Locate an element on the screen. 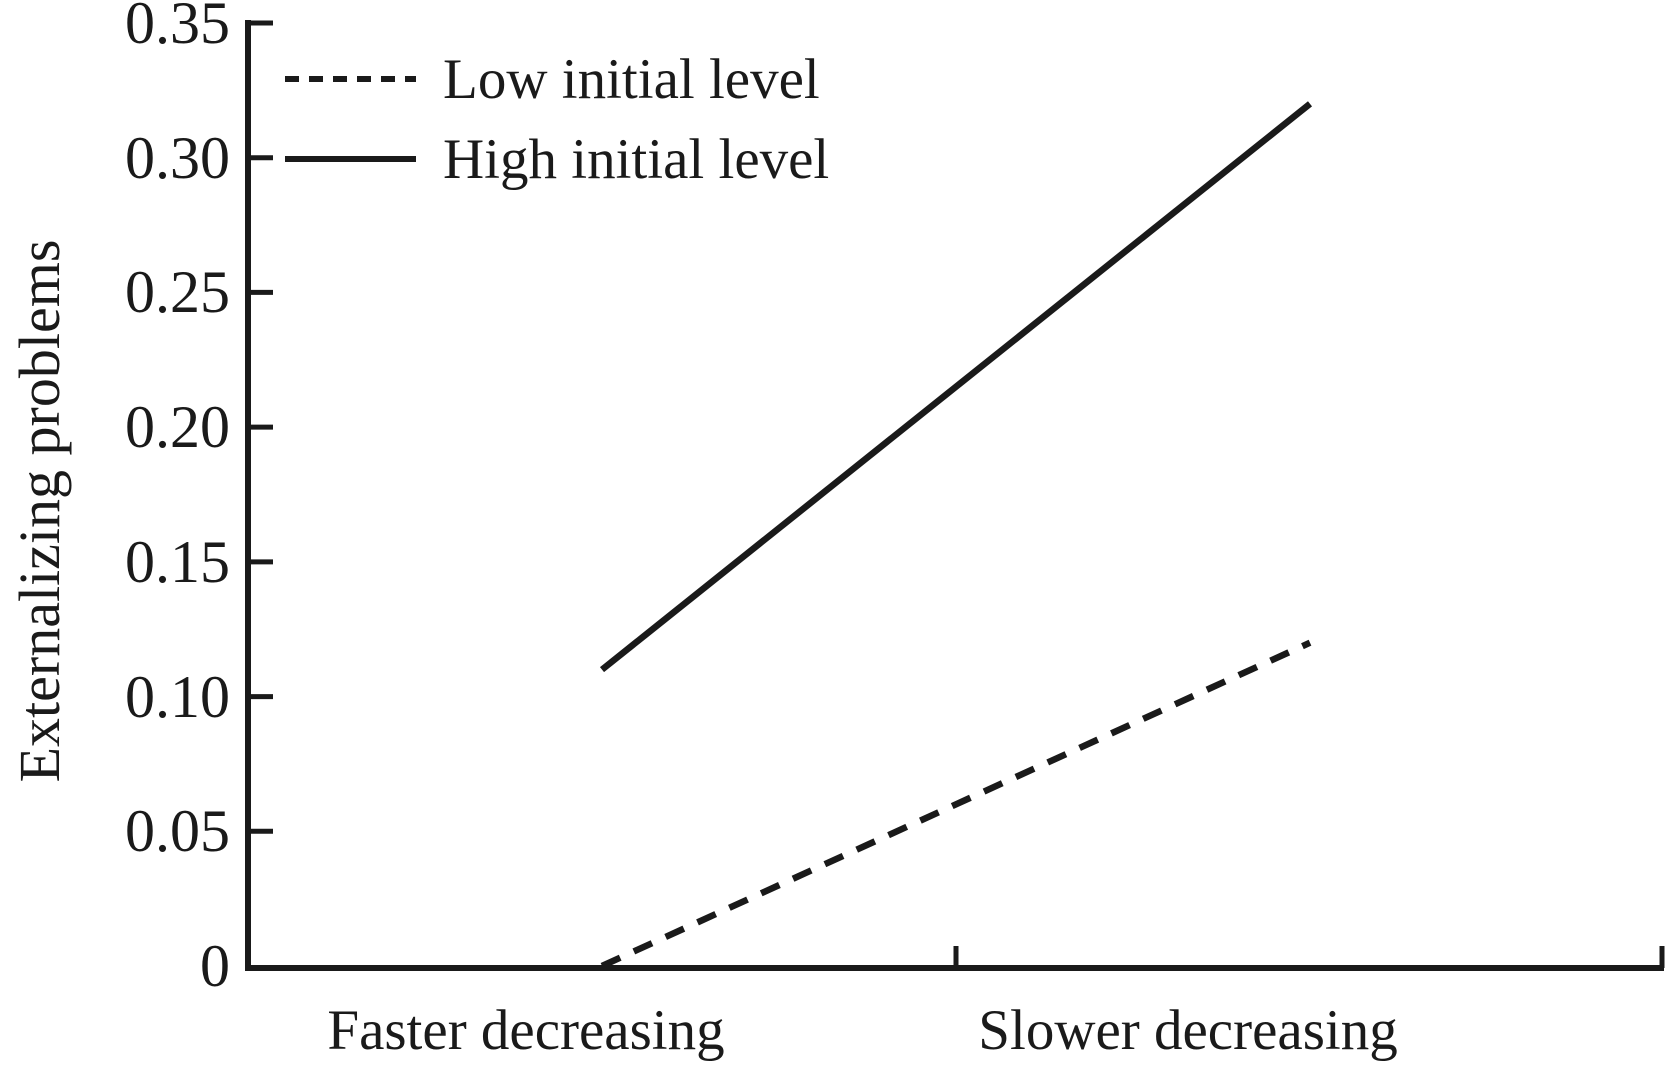 This screenshot has width=1668, height=1071. y-tick-label-025: 0.25 is located at coordinates (177, 292).